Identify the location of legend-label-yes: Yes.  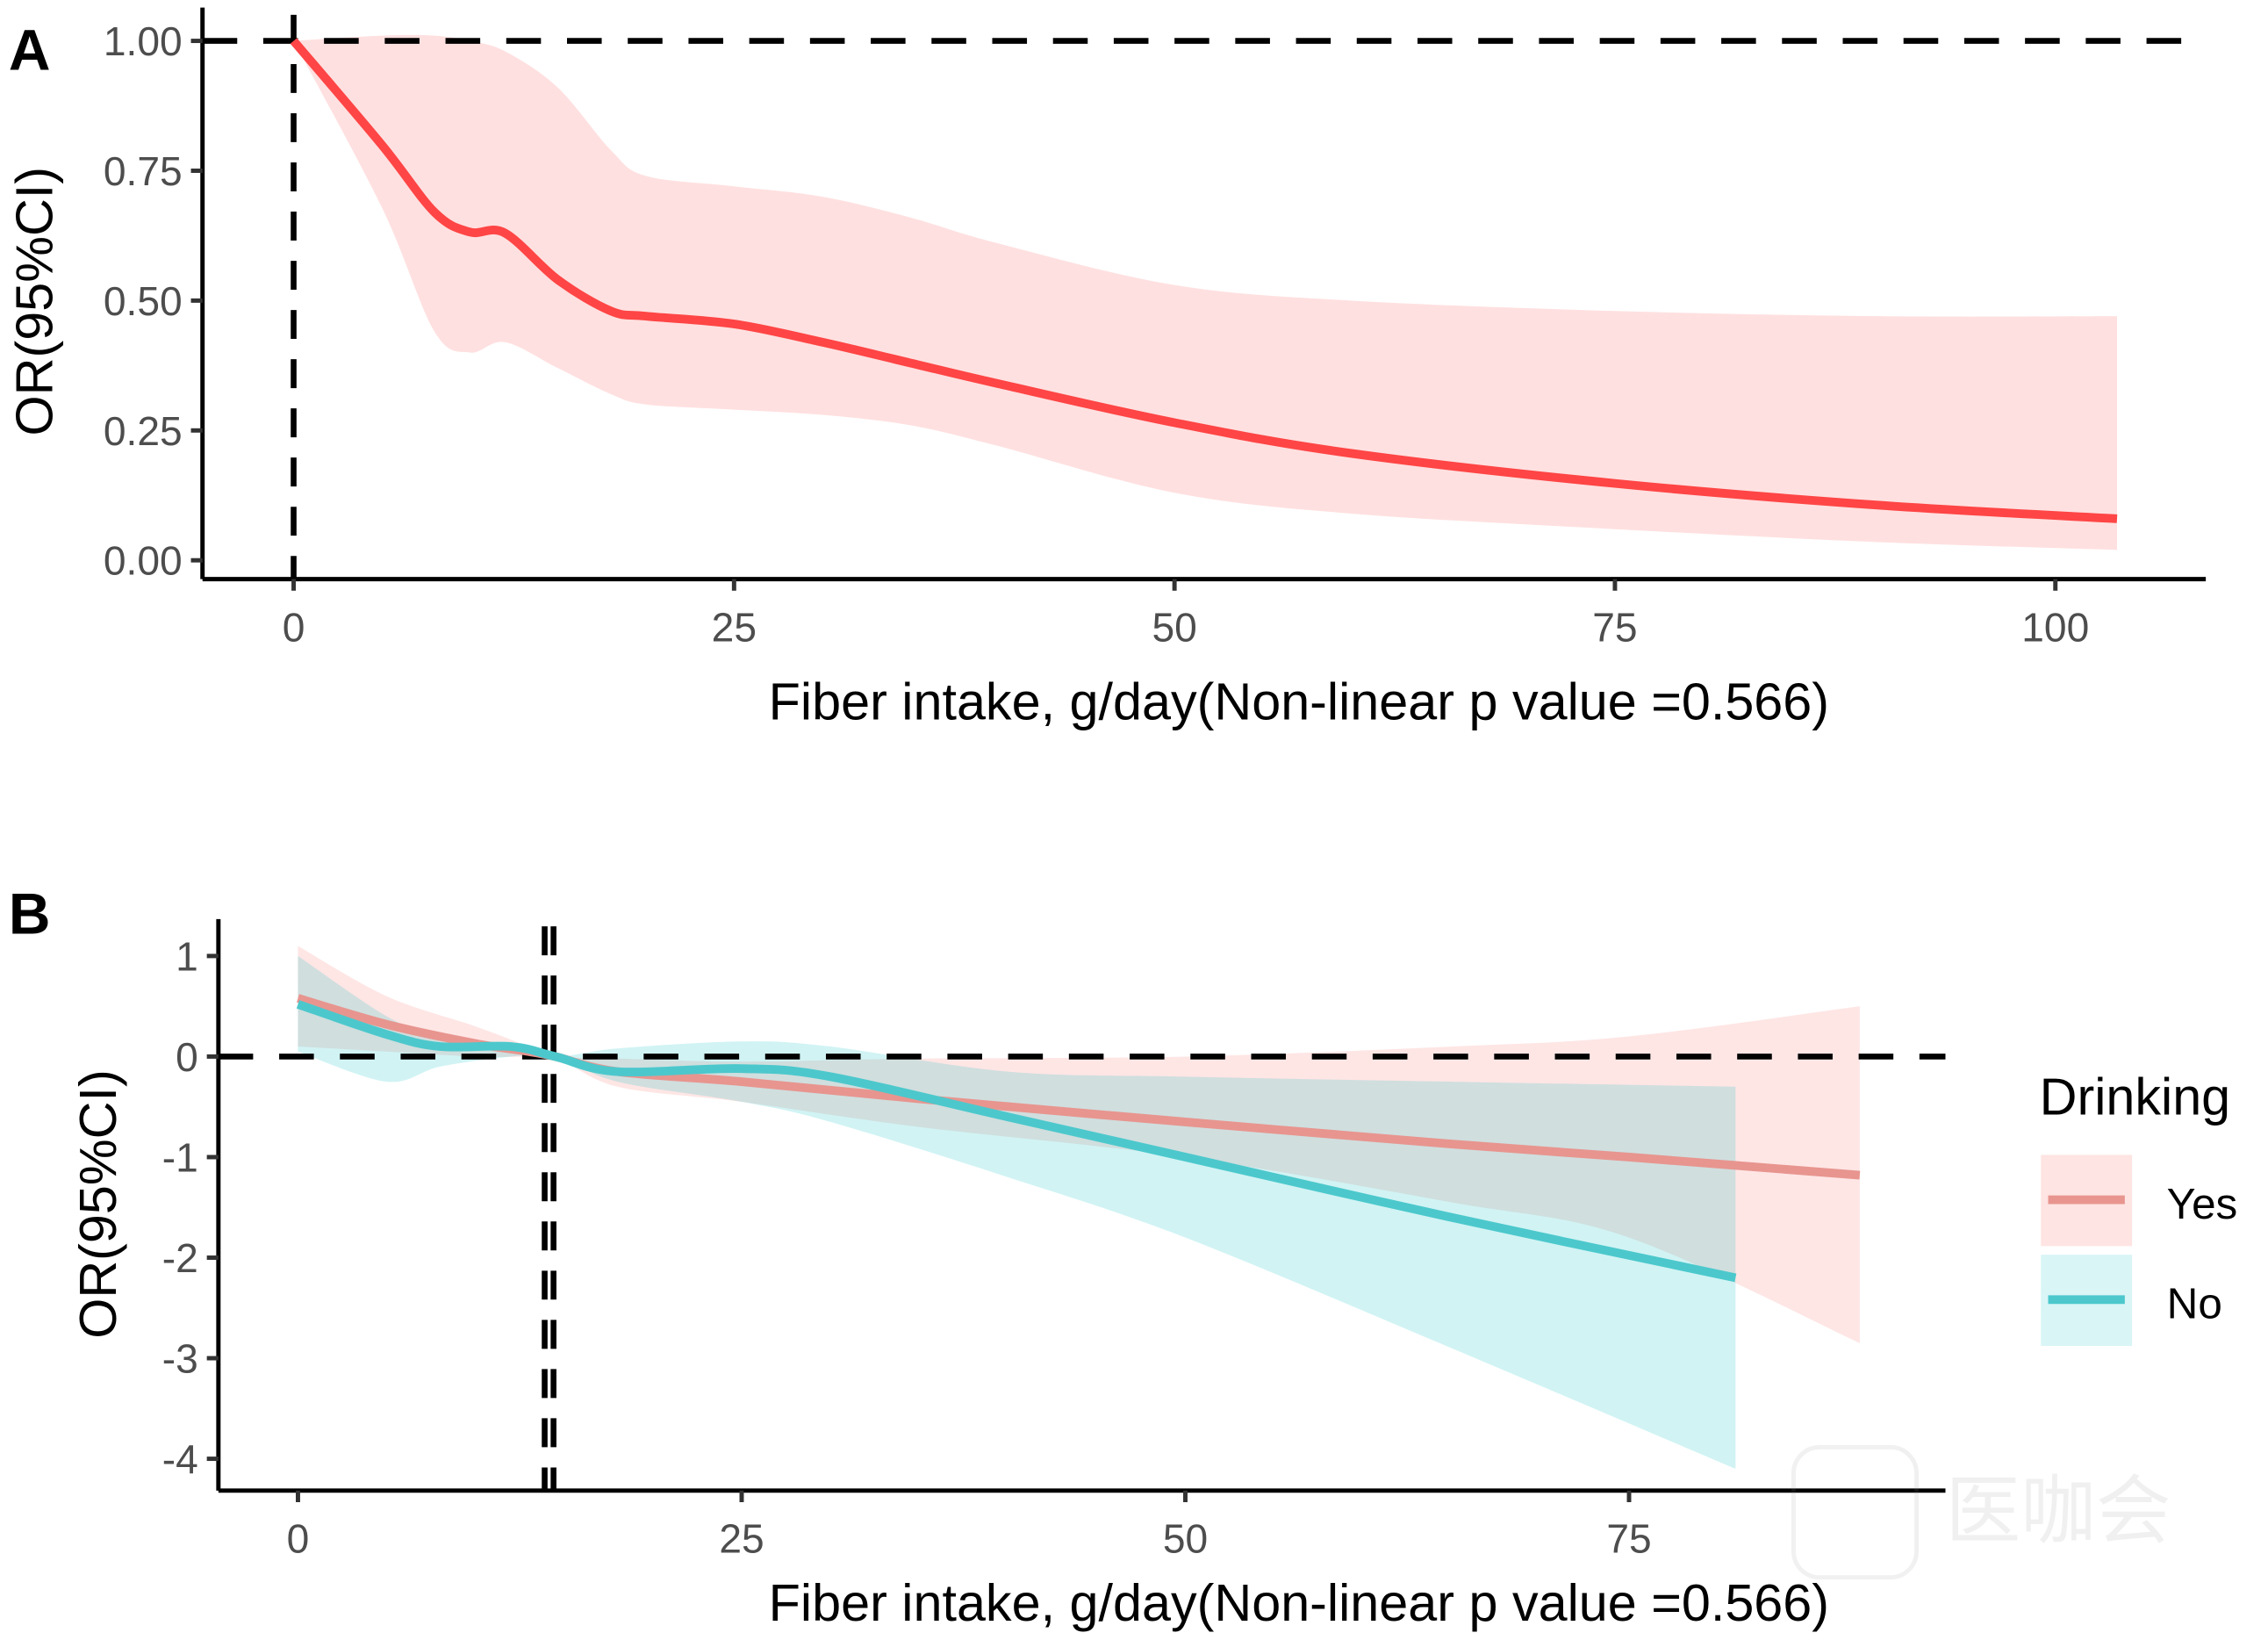
(2202, 1204).